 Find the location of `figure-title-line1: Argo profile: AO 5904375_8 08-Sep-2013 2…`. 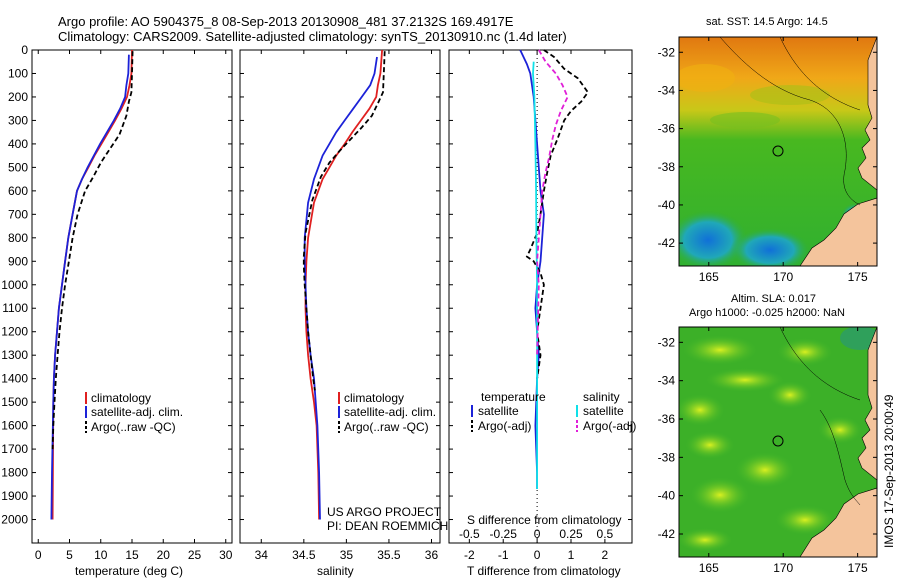

figure-title-line1: Argo profile: AO 5904375_8 08-Sep-2013 2… is located at coordinates (286, 21).